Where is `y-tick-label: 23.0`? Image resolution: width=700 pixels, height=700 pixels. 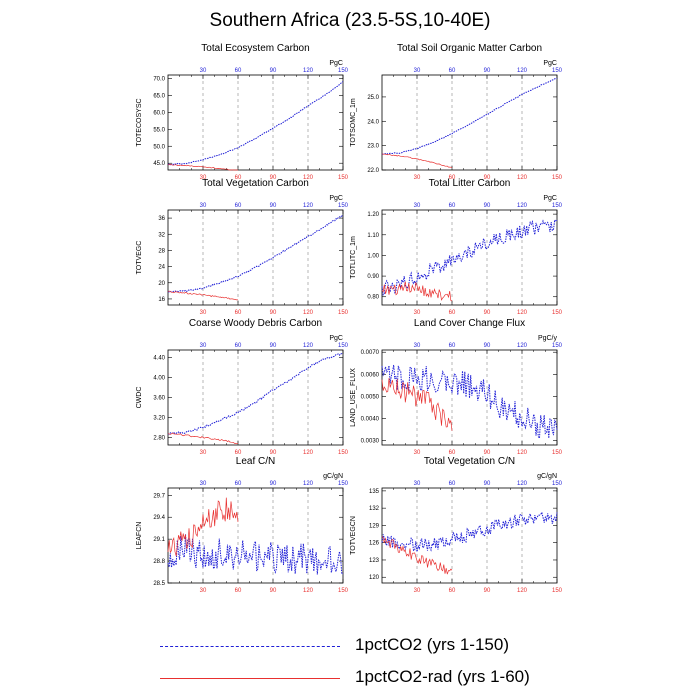
y-tick-label: 23.0 is located at coordinates (373, 147).